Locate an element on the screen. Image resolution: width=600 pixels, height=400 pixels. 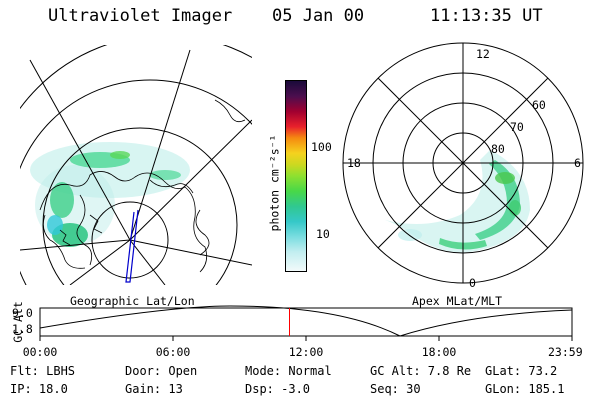
timeline-ytick-bottom: 1.8 is located at coordinates (22, 329).